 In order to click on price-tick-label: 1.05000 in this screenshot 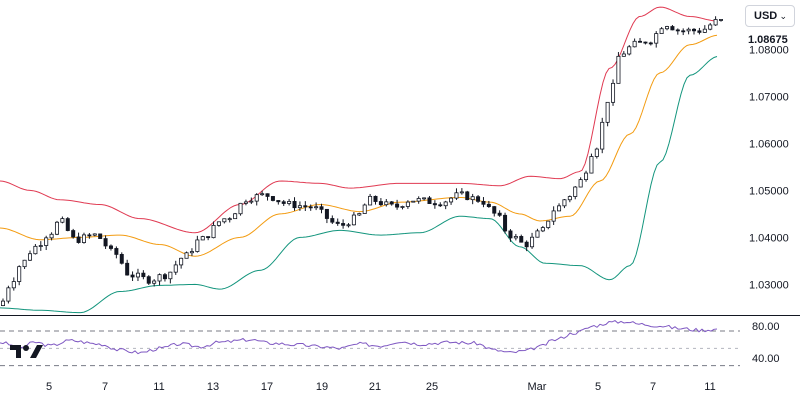, I will do `click(769, 191)`.